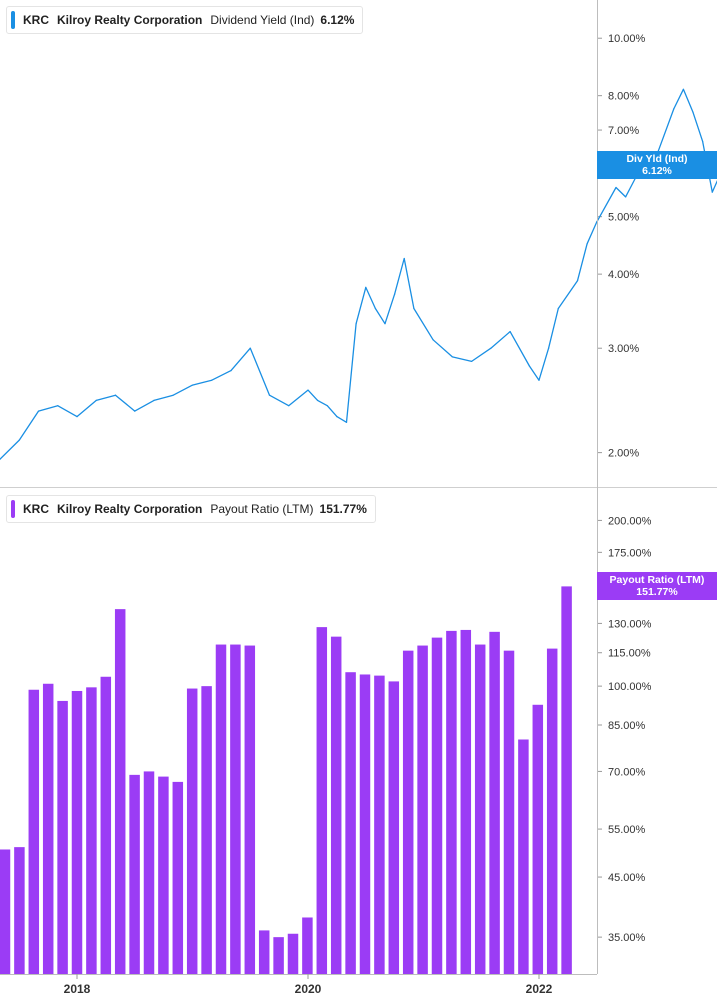 The width and height of the screenshot is (717, 1005). Describe the element at coordinates (337, 20) in the screenshot. I see `legend-value: 6.12%` at that location.